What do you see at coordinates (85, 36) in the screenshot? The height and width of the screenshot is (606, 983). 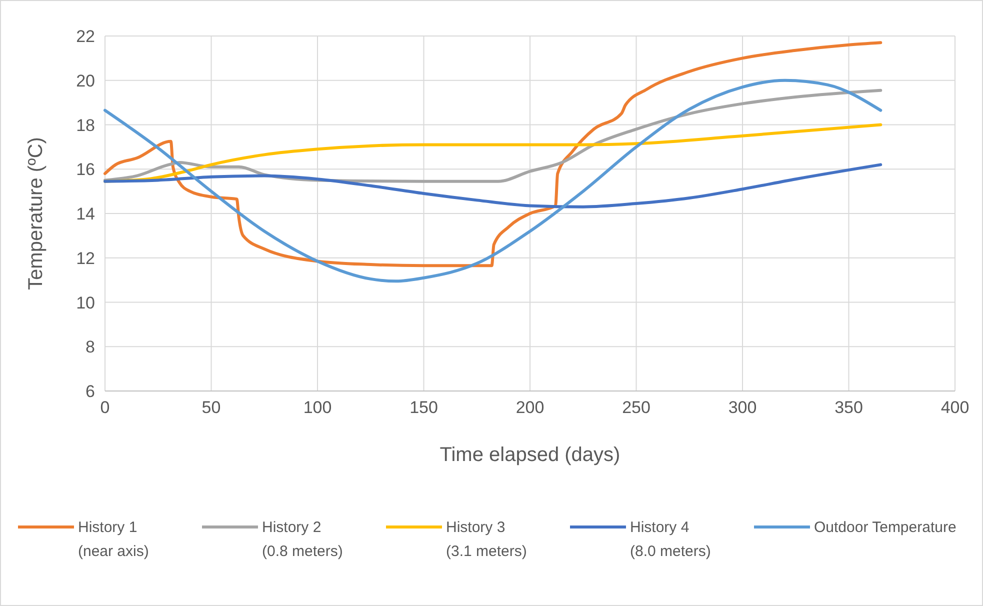 I see `y-tick-label: 22` at bounding box center [85, 36].